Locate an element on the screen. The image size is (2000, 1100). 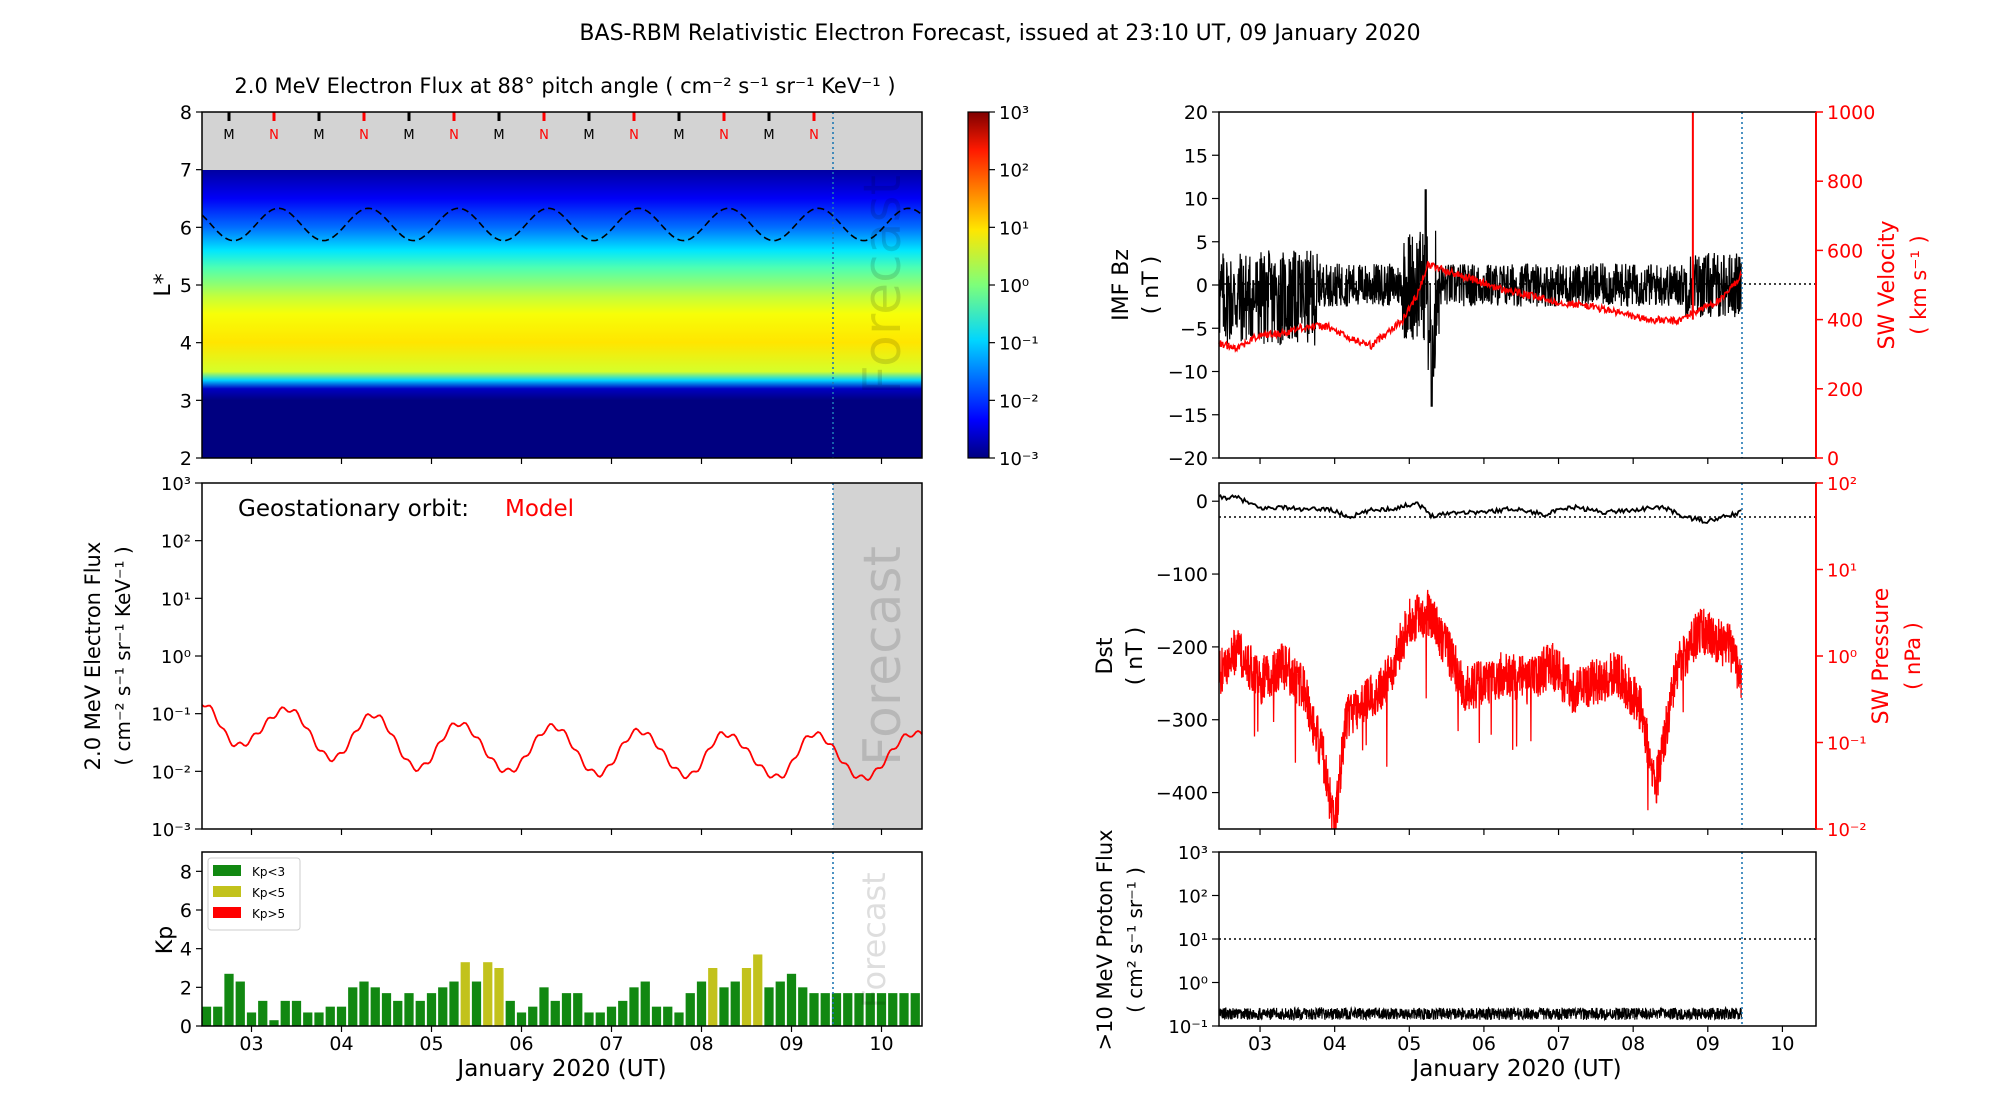
sw-velocity-ylabel-line2: ( km s⁻¹ ) is located at coordinates (1919, 284).